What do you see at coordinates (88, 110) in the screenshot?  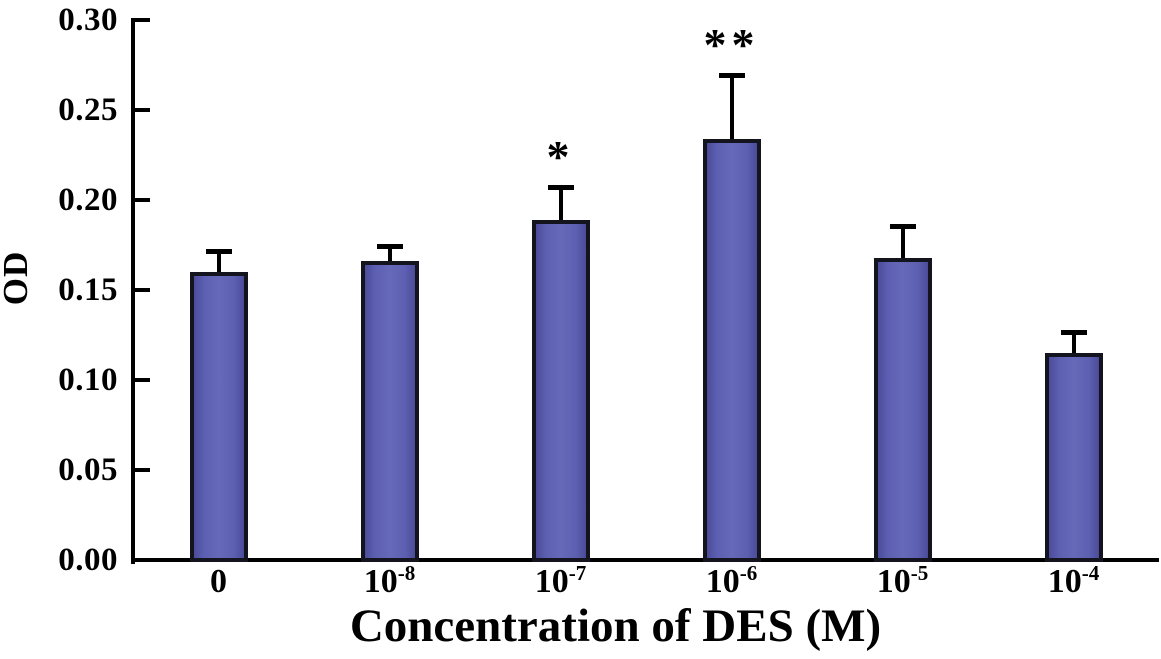 I see `y-tick-label: 0.25` at bounding box center [88, 110].